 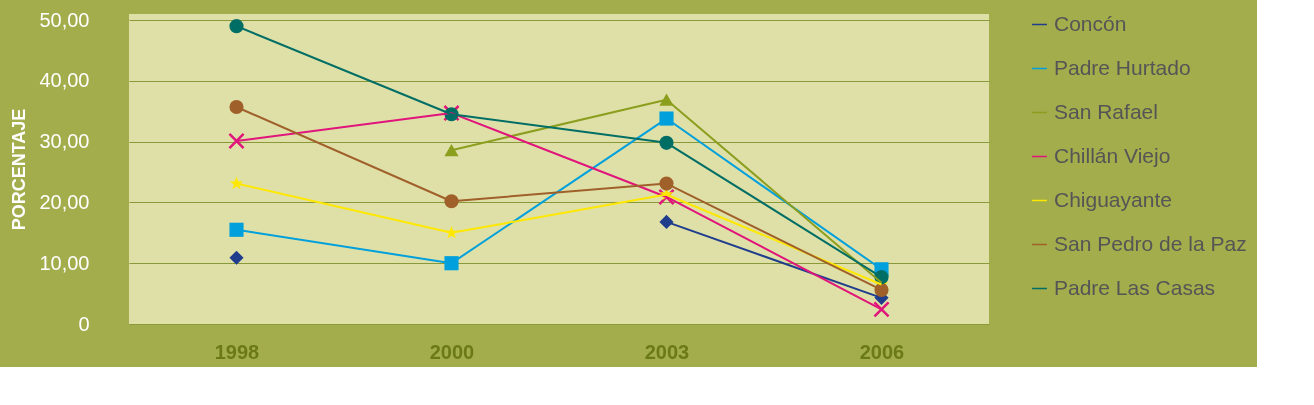 I want to click on y-tick-label: 30,00, so click(x=64, y=141).